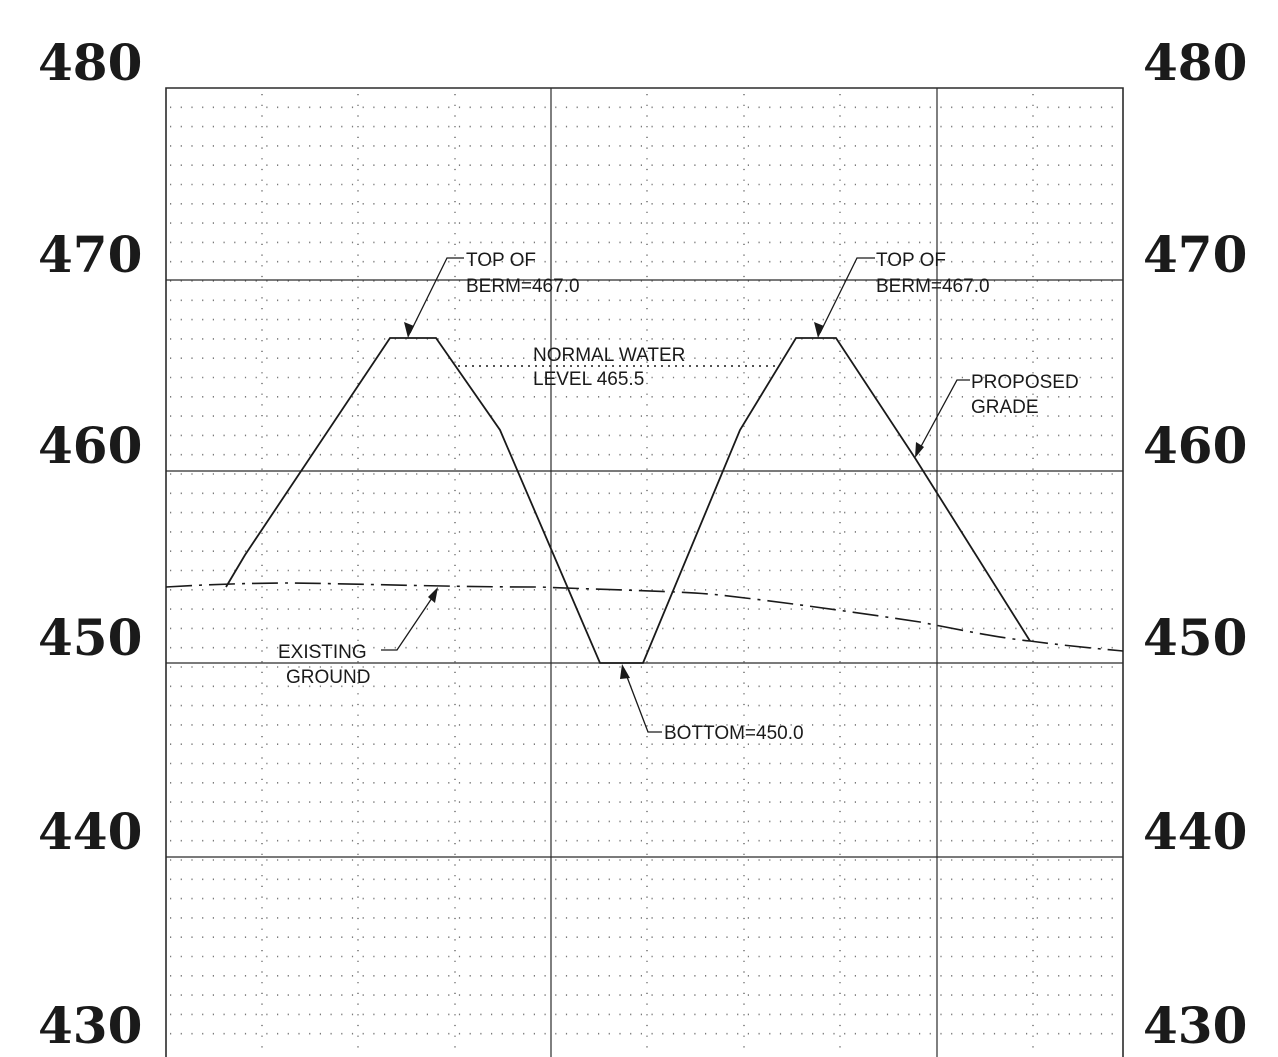 The image size is (1278, 1057). What do you see at coordinates (322, 652) in the screenshot?
I see `callout-text: EXISTING` at bounding box center [322, 652].